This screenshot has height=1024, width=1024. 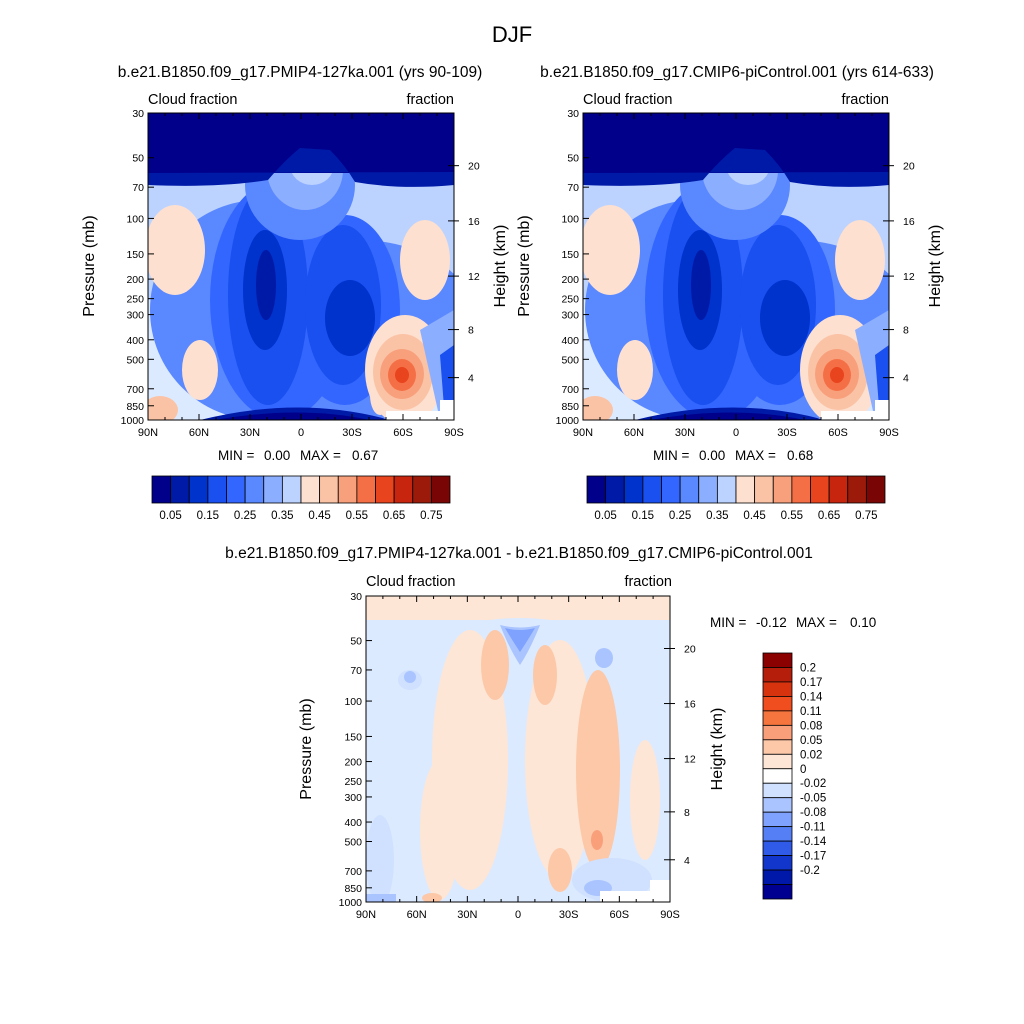 I want to click on colorbar-left-label: 0.75, so click(x=431, y=516).